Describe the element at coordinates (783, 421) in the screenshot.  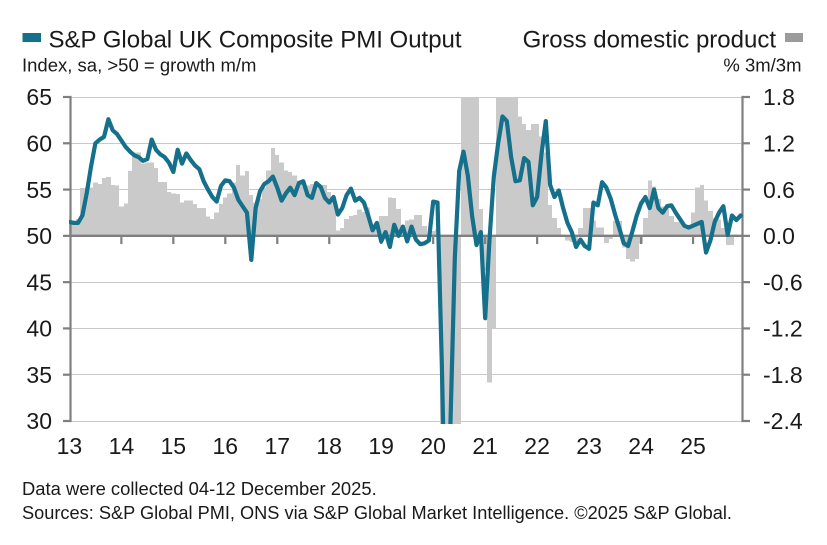
I see `svg-text: -2.4` at that location.